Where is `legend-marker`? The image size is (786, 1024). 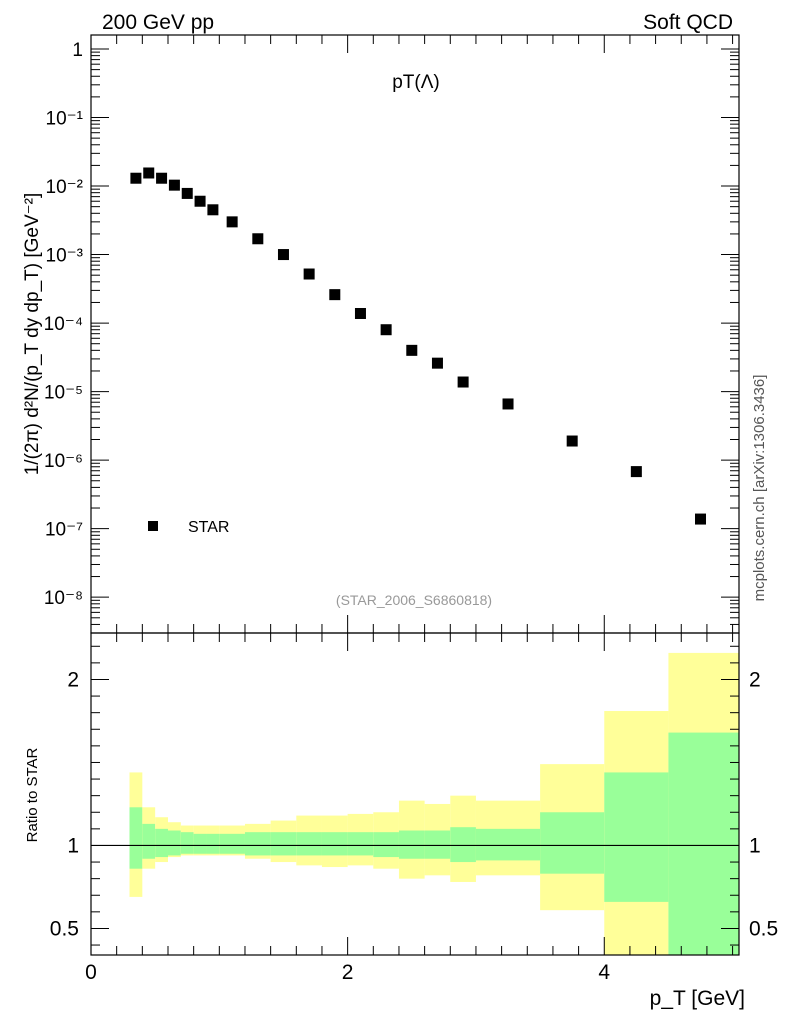
legend-marker is located at coordinates (153, 526).